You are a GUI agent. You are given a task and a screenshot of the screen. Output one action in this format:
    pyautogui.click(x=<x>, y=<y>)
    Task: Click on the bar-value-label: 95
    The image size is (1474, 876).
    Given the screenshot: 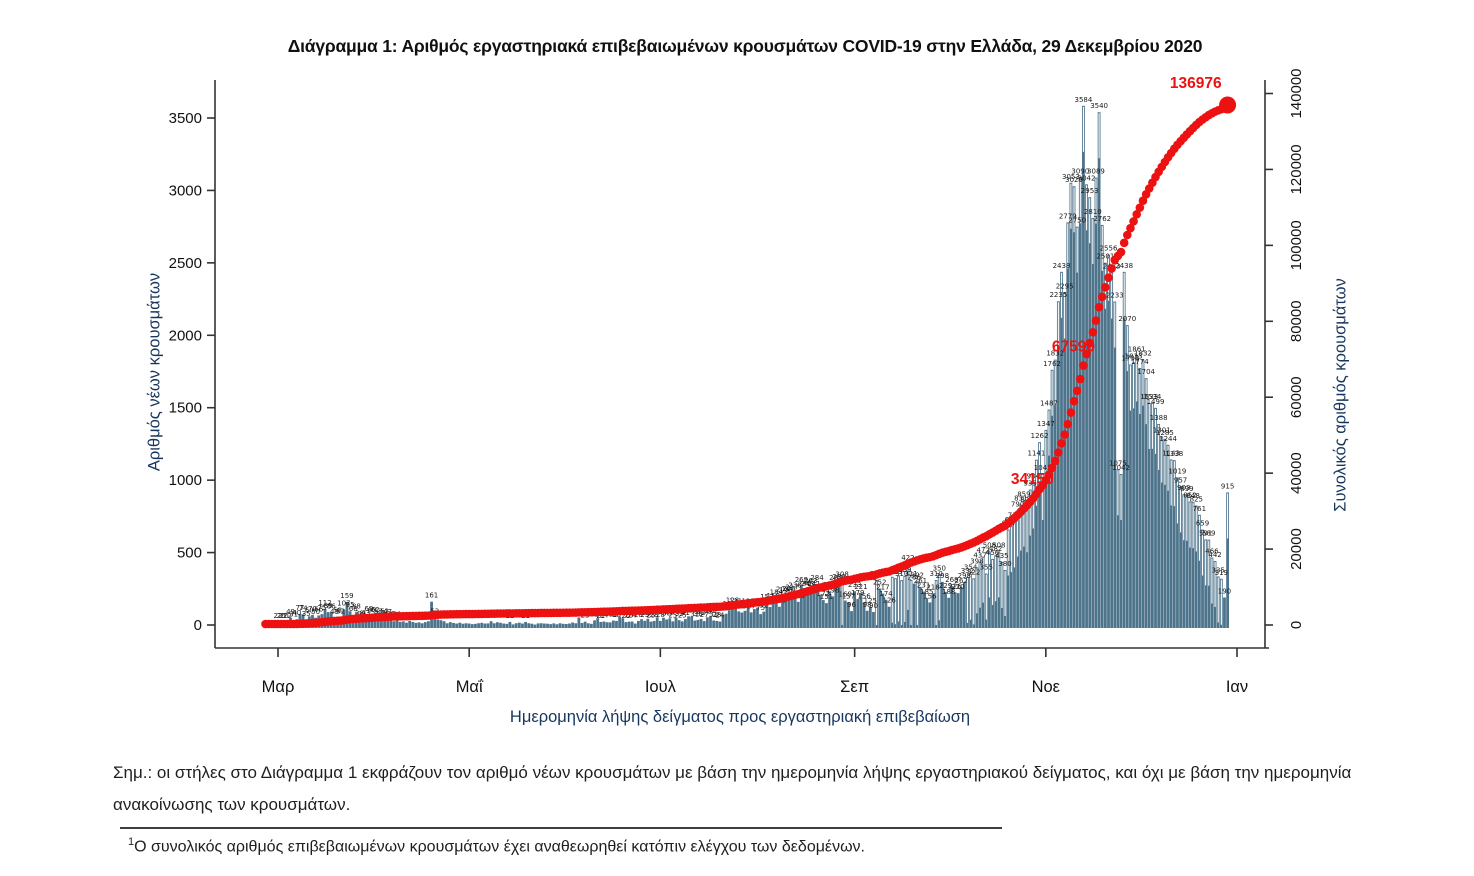 What is the action you would take?
    pyautogui.click(x=350, y=605)
    